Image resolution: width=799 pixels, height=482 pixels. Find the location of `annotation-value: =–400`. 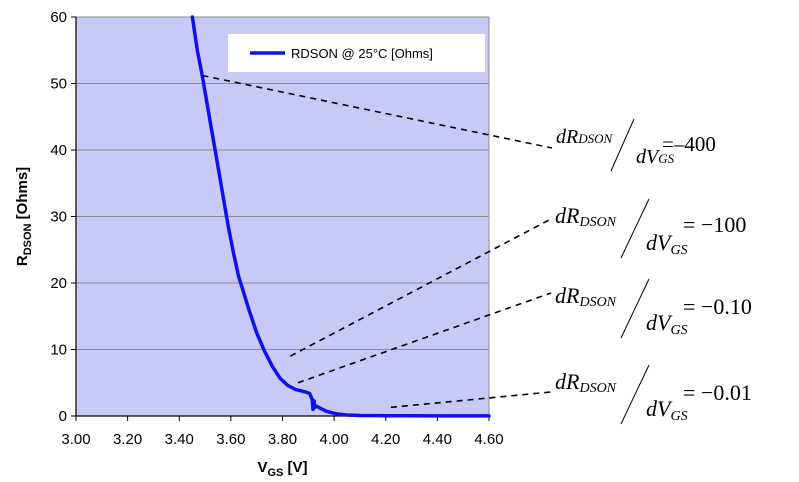

annotation-value: =–400 is located at coordinates (689, 144).